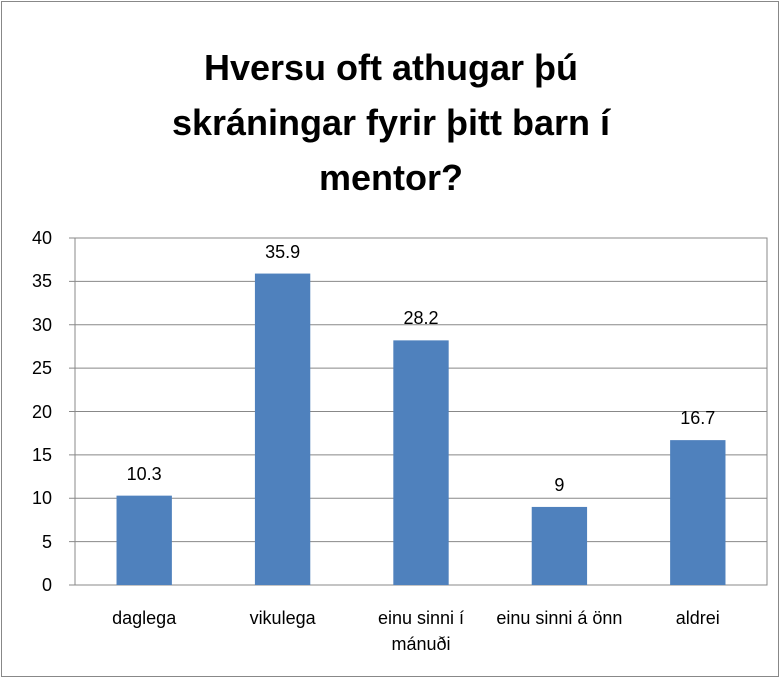 This screenshot has width=782, height=680. What do you see at coordinates (144, 618) in the screenshot?
I see `x-tick-label: daglega` at bounding box center [144, 618].